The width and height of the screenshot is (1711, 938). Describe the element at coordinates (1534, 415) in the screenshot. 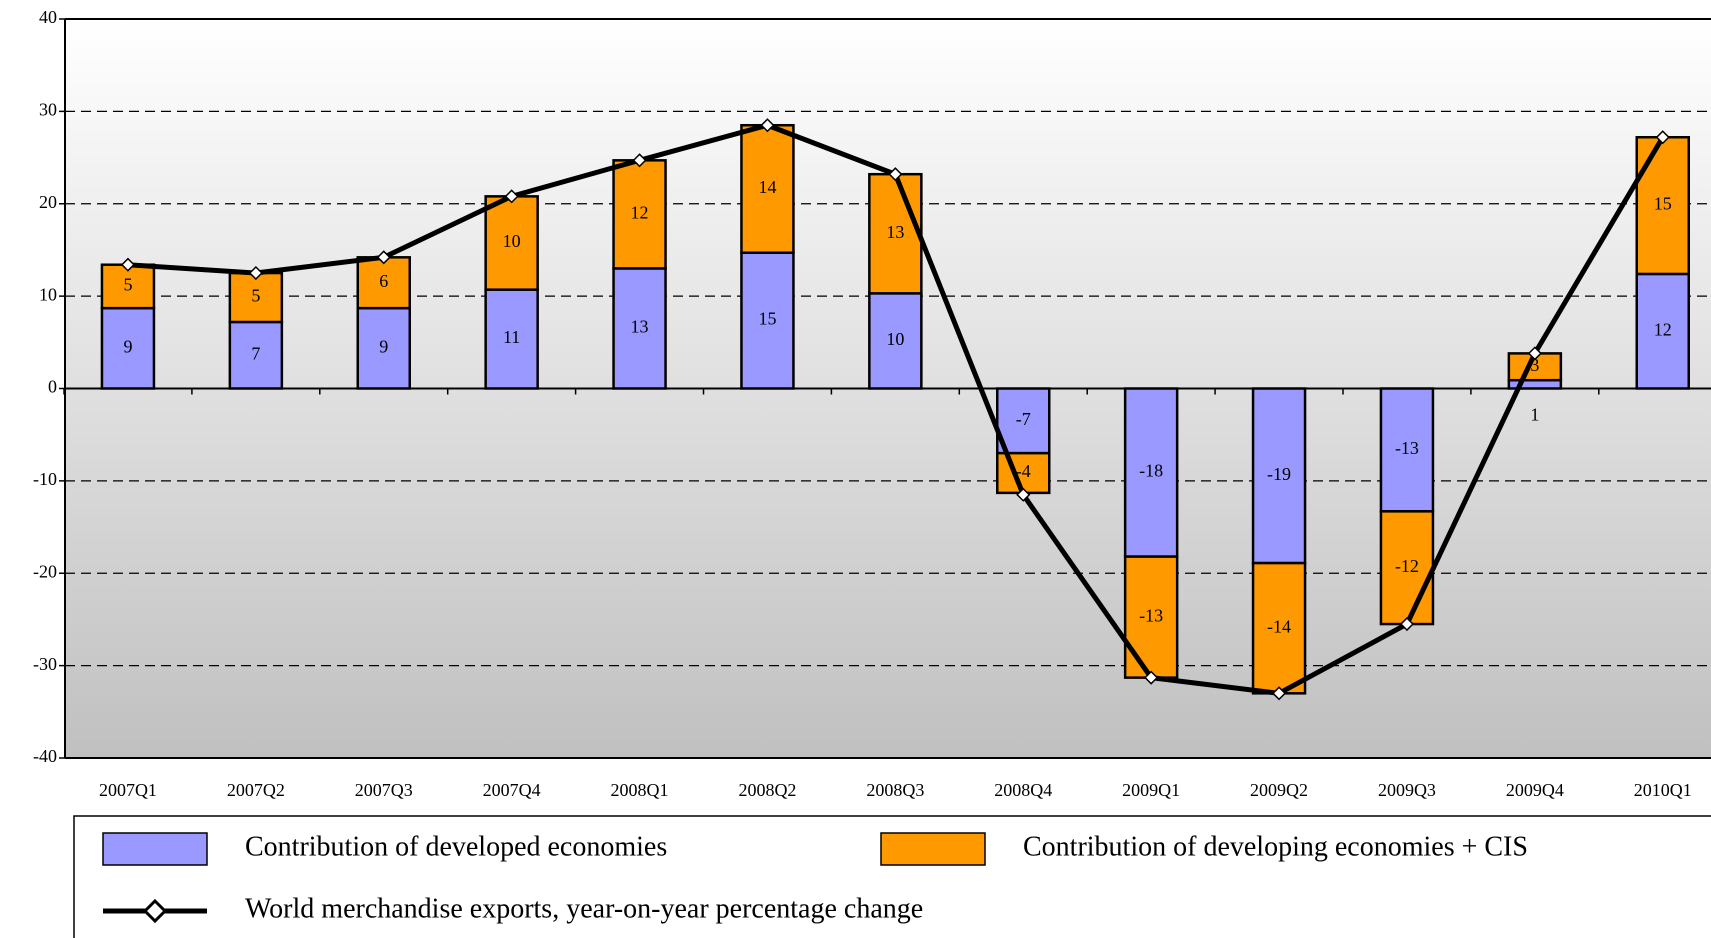

I see `data-label: 1` at that location.